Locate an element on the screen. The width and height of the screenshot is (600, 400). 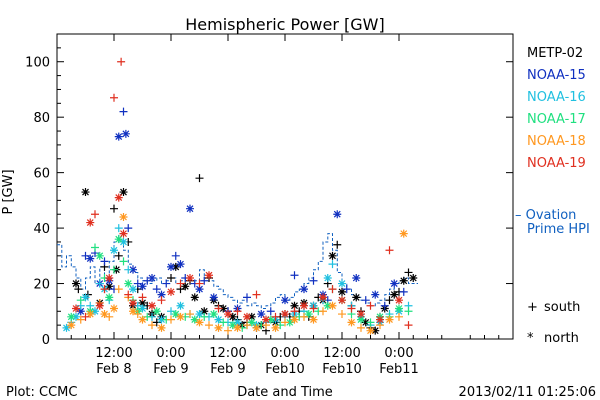
x-tick-label-date: Feb10 is located at coordinates (285, 369).